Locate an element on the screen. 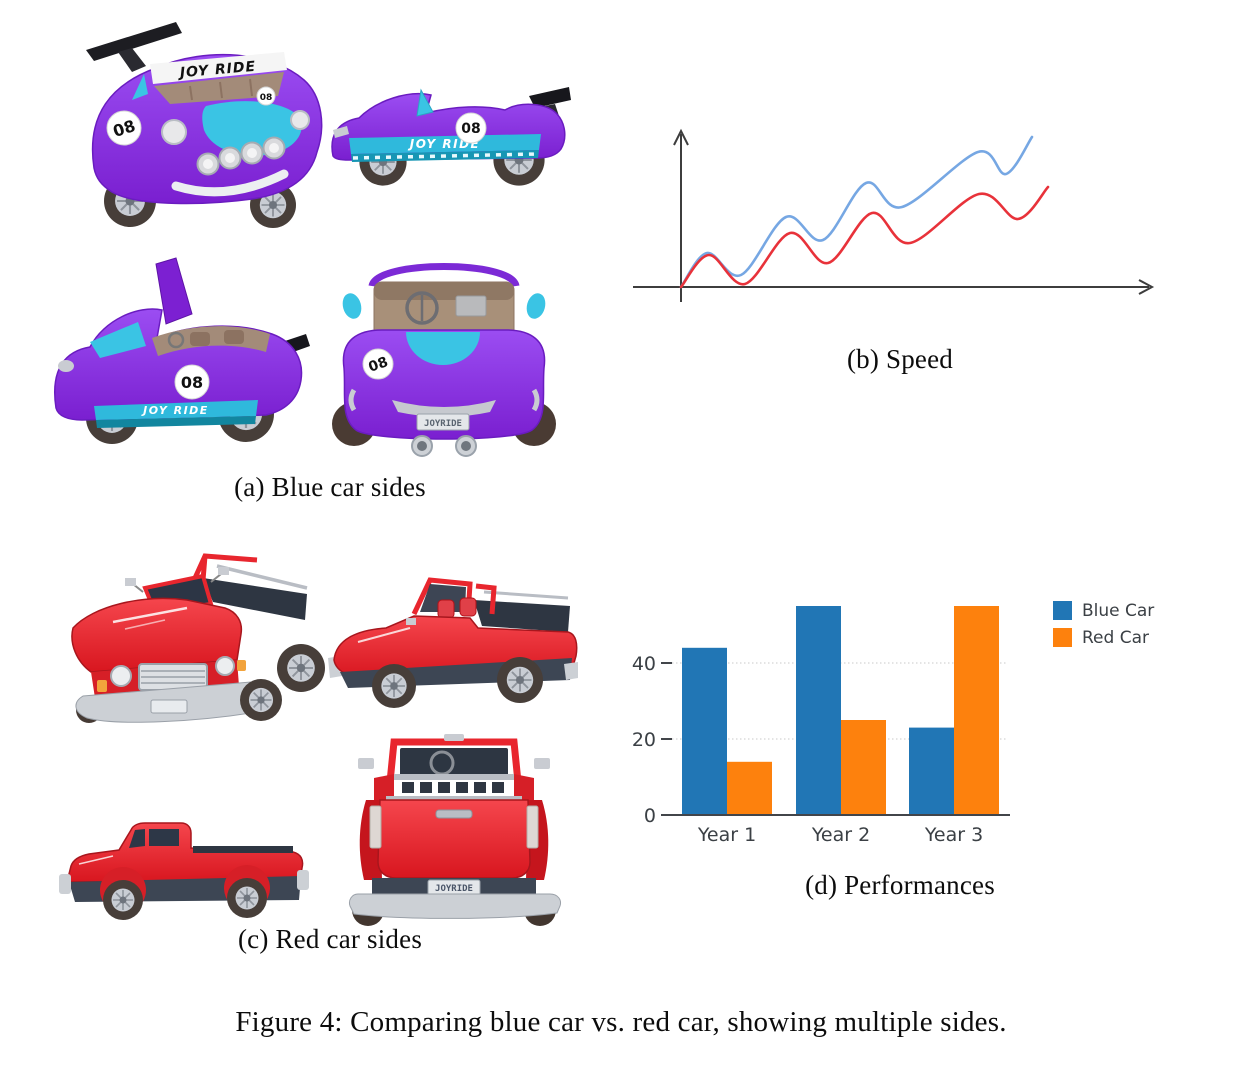 The width and height of the screenshot is (1242, 1090). bumper-trim is located at coordinates (444, 408).